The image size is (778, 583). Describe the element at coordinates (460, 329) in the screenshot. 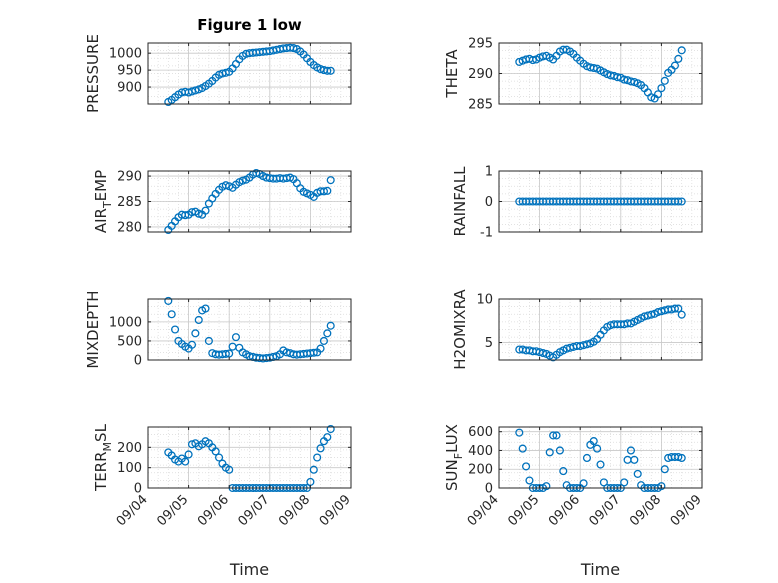

I see `y-axis-label: H2OMIXRA` at that location.